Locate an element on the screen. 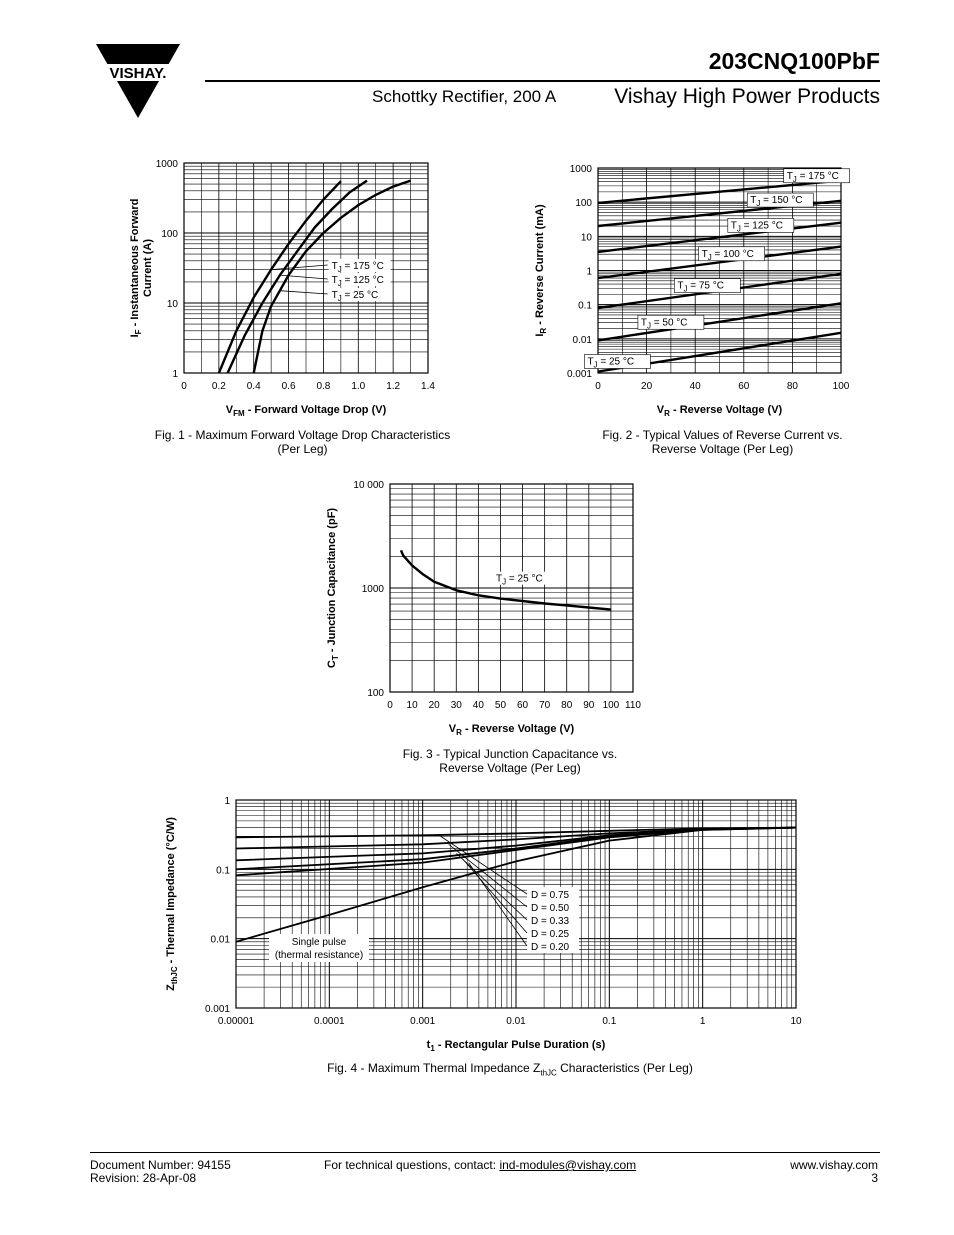 The image size is (954, 1235). fig3-y-tick-label: 1000 is located at coordinates (373, 589).